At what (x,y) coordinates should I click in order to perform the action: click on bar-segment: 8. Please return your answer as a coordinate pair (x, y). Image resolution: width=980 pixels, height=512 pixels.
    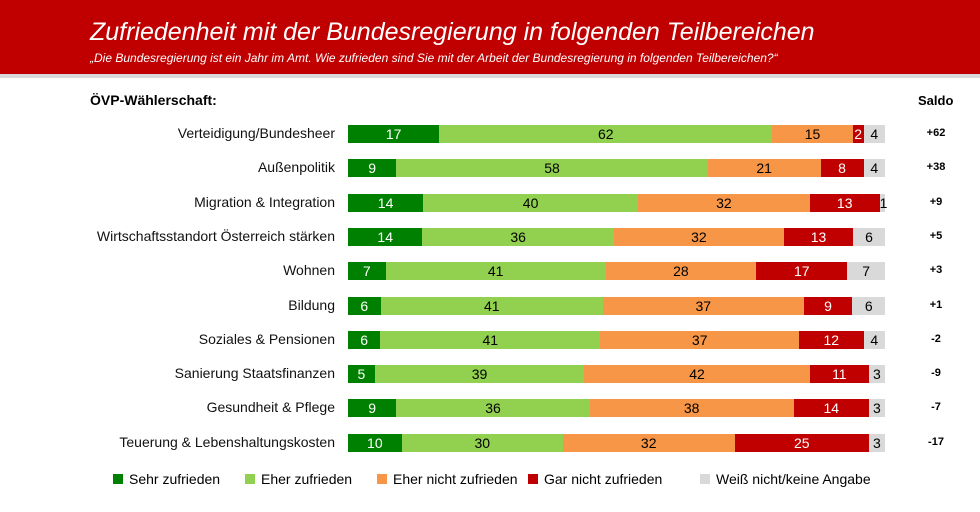
    Looking at the image, I should click on (842, 168).